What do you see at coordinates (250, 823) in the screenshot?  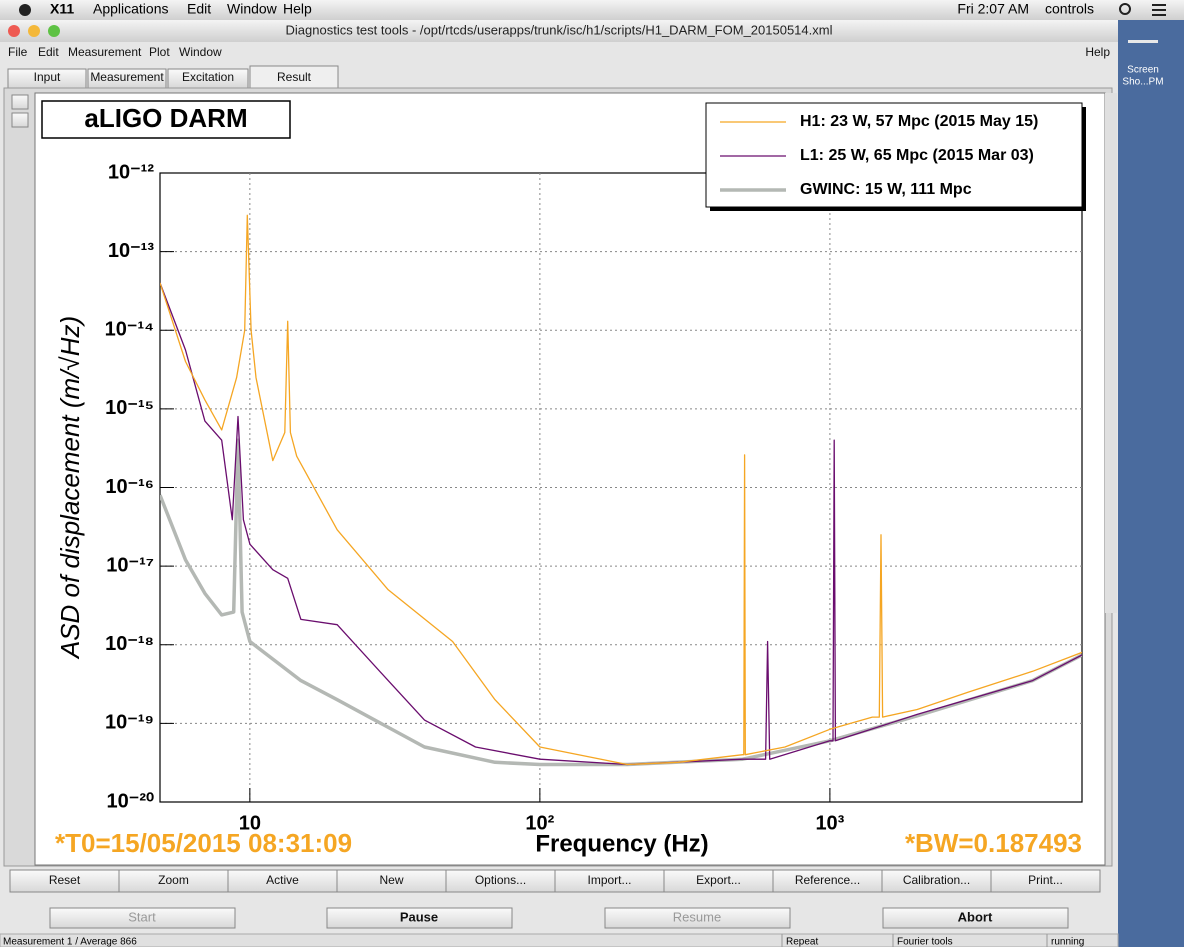 I see `x-tick-label: 10` at bounding box center [250, 823].